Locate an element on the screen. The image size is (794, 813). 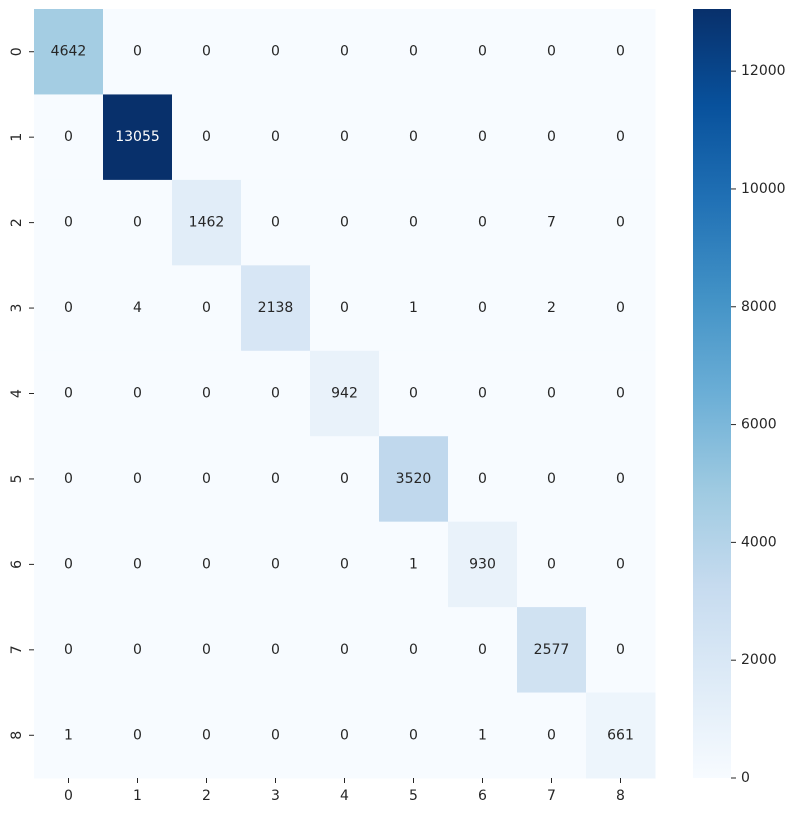
cell-value-r5-c6: 0 is located at coordinates (482, 479).